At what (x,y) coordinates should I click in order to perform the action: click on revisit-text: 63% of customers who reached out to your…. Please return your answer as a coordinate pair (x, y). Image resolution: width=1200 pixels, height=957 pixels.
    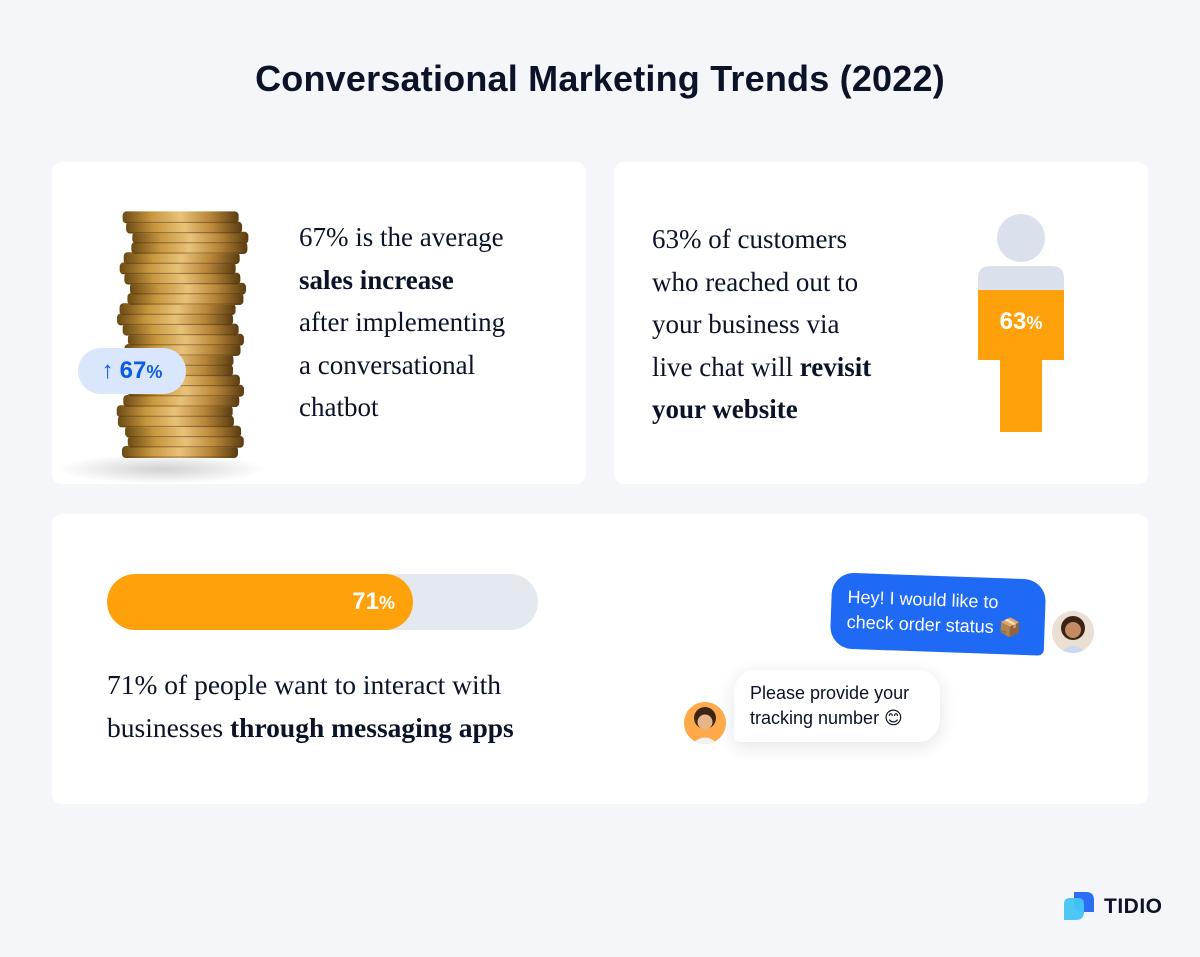
    Looking at the image, I should click on (762, 324).